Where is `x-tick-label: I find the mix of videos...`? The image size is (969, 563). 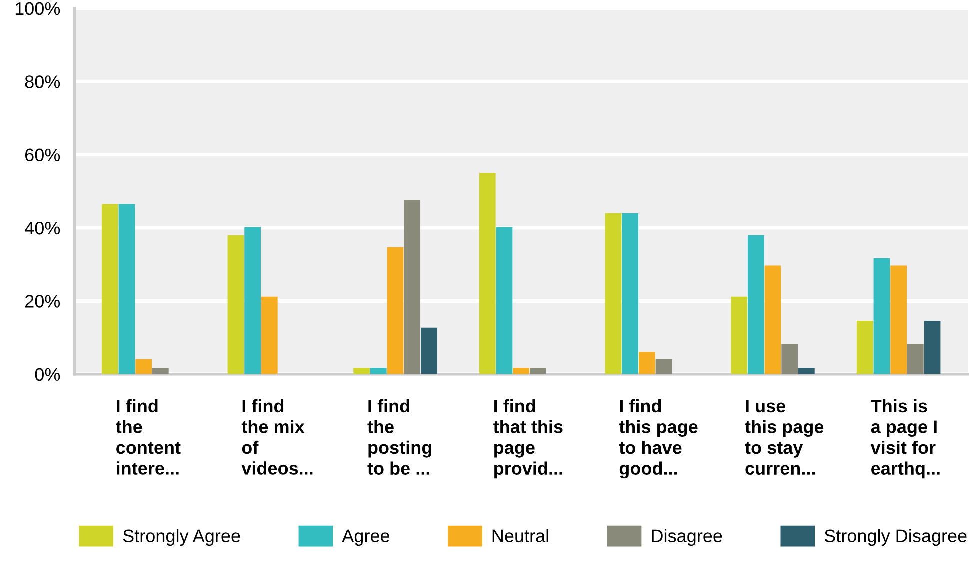
x-tick-label: I find the mix of videos... is located at coordinates (277, 437).